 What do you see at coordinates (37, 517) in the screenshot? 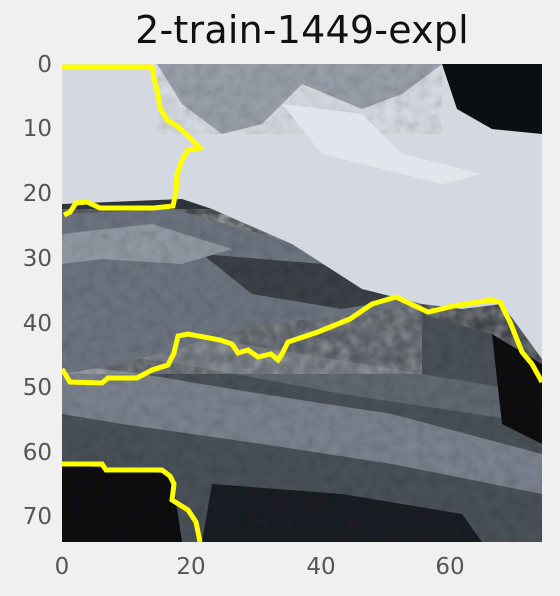
I see `y-tick-label: 70` at bounding box center [37, 517].